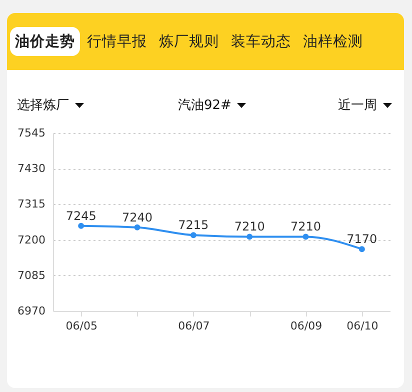 This screenshot has height=392, width=412. What do you see at coordinates (306, 326) in the screenshot?
I see `x-tick-label: 06/09` at bounding box center [306, 326].